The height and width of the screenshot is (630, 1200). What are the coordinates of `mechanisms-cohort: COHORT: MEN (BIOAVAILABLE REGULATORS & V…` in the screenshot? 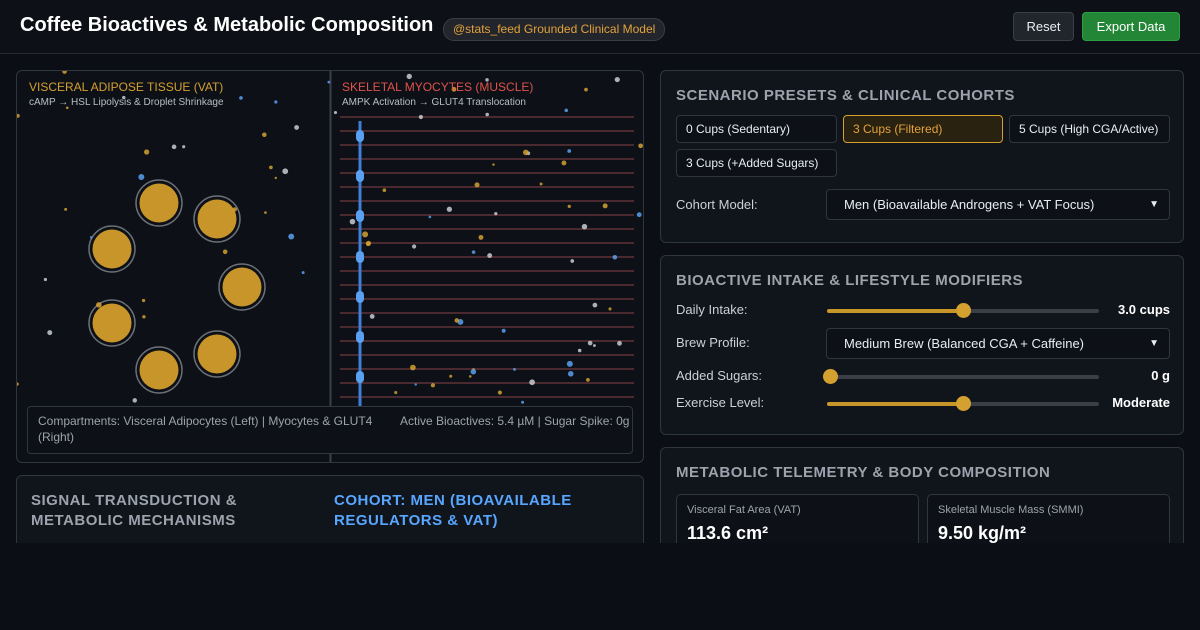 It's located at (453, 510).